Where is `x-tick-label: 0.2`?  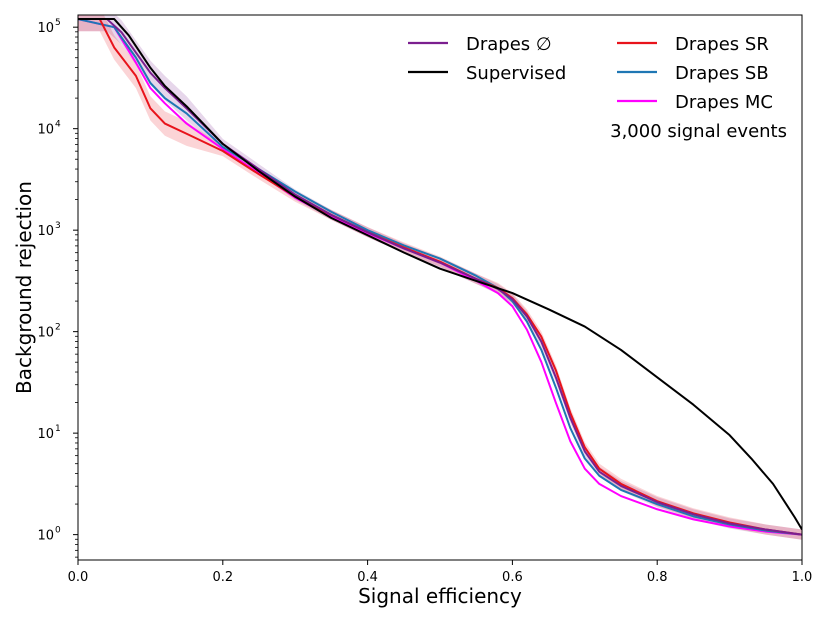
x-tick-label: 0.2 is located at coordinates (222, 577).